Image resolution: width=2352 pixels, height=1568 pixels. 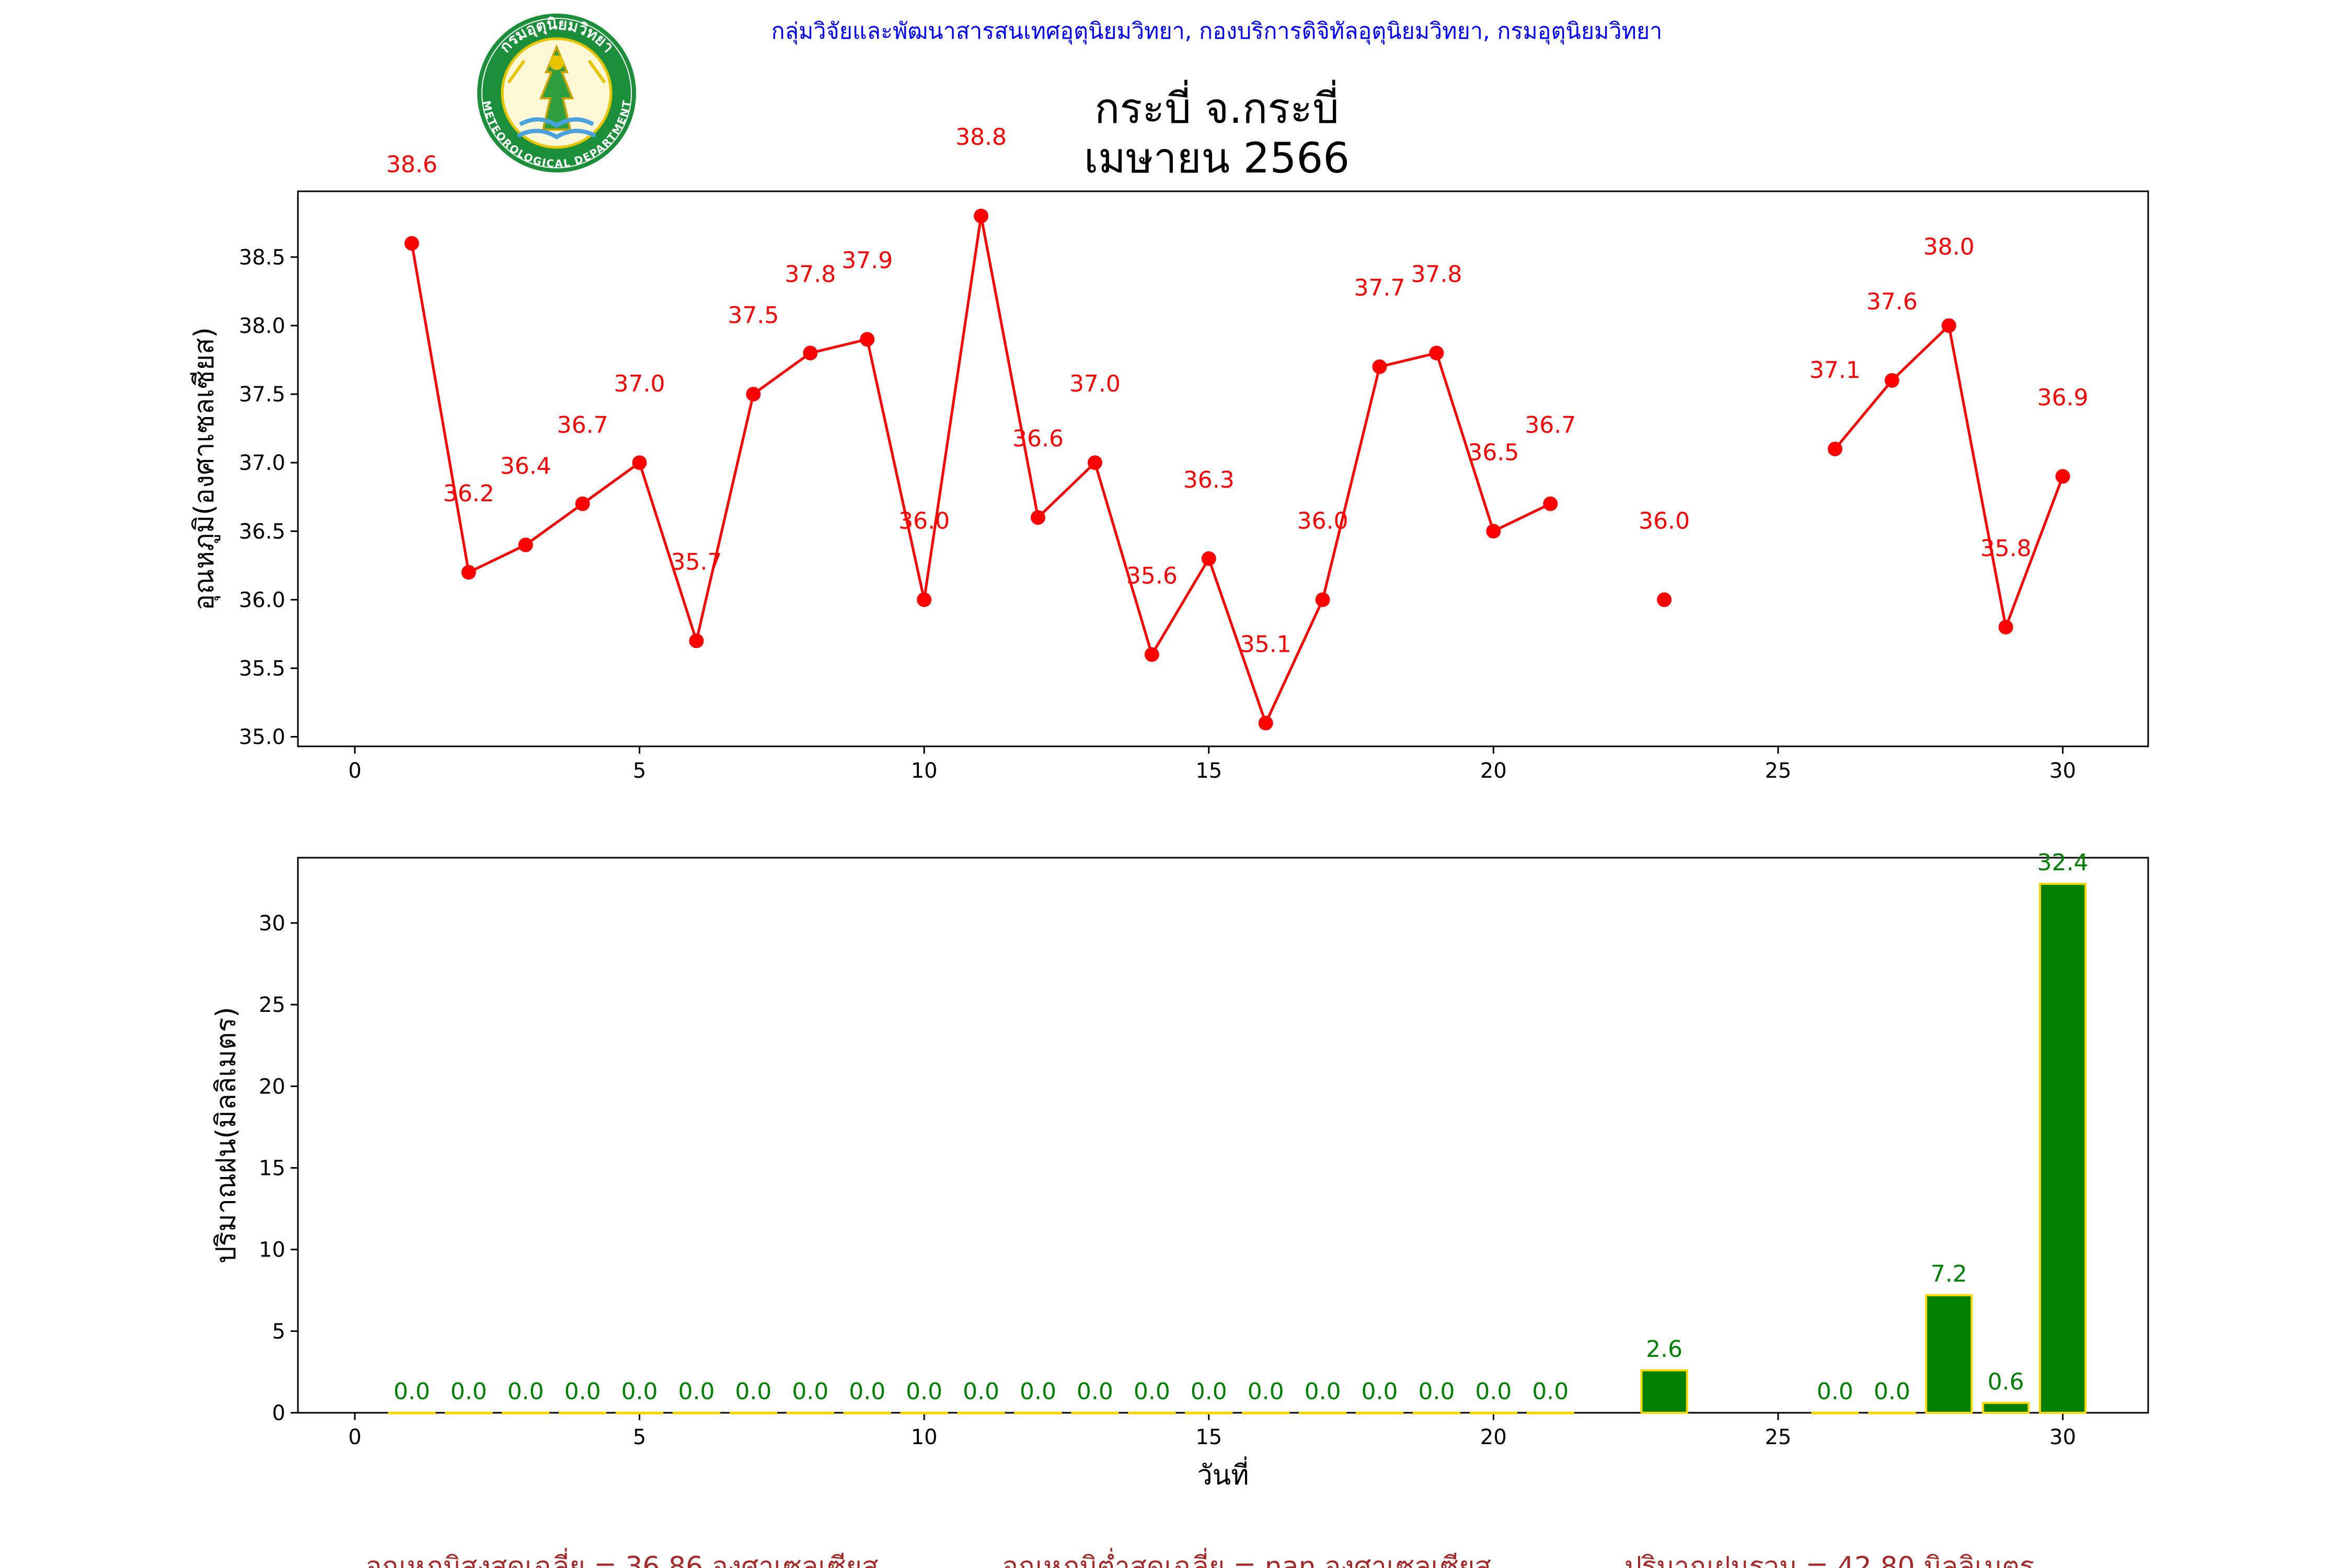 What do you see at coordinates (272, 1250) in the screenshot?
I see `rainfall-y-tick-label: 10` at bounding box center [272, 1250].